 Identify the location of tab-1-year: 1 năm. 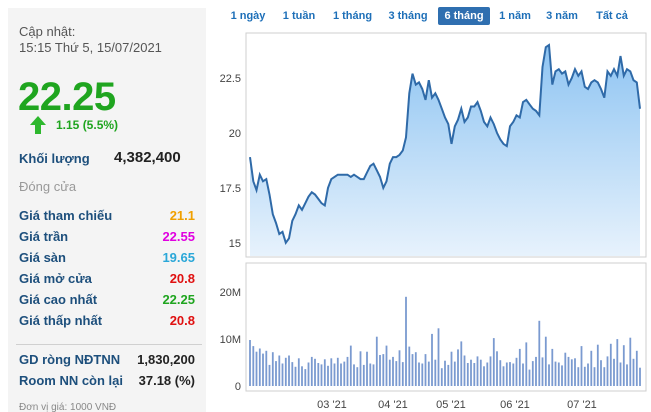
(515, 16).